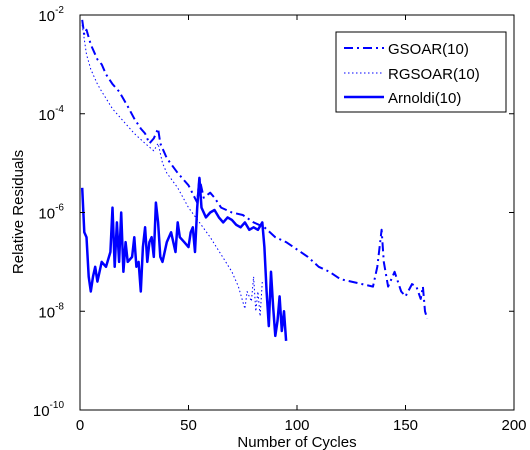  Describe the element at coordinates (434, 74) in the screenshot. I see `legend-label-rgsoar: RGSOAR(10)` at that location.